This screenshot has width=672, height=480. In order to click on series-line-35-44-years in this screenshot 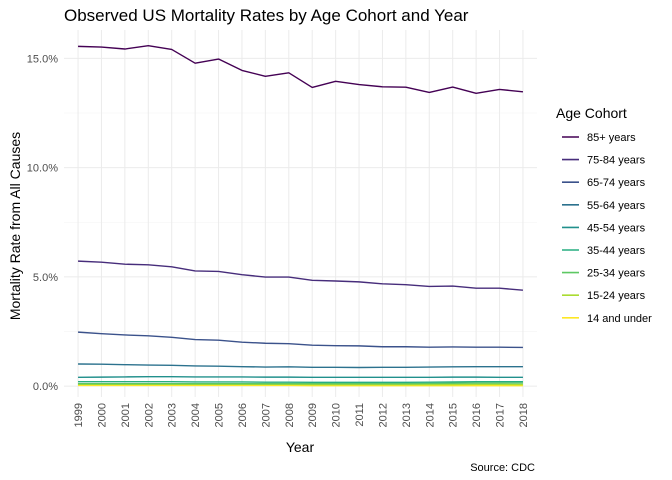, I will do `click(300, 382)`.